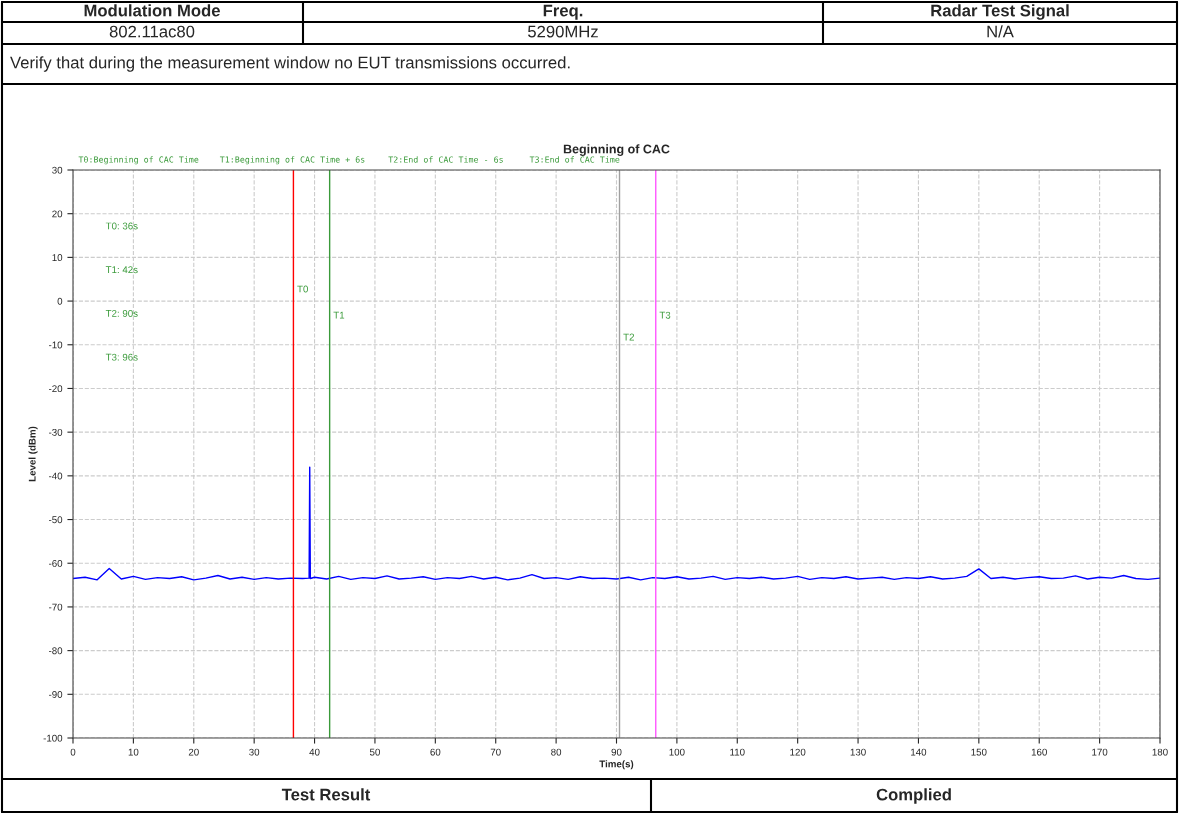  What do you see at coordinates (254, 752) in the screenshot?
I see `x-tick-label: 30` at bounding box center [254, 752].